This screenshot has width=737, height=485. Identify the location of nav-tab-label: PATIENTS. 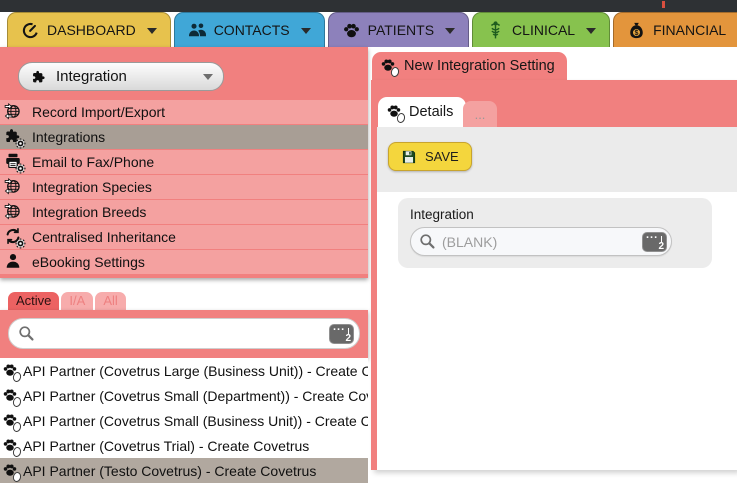
(401, 30).